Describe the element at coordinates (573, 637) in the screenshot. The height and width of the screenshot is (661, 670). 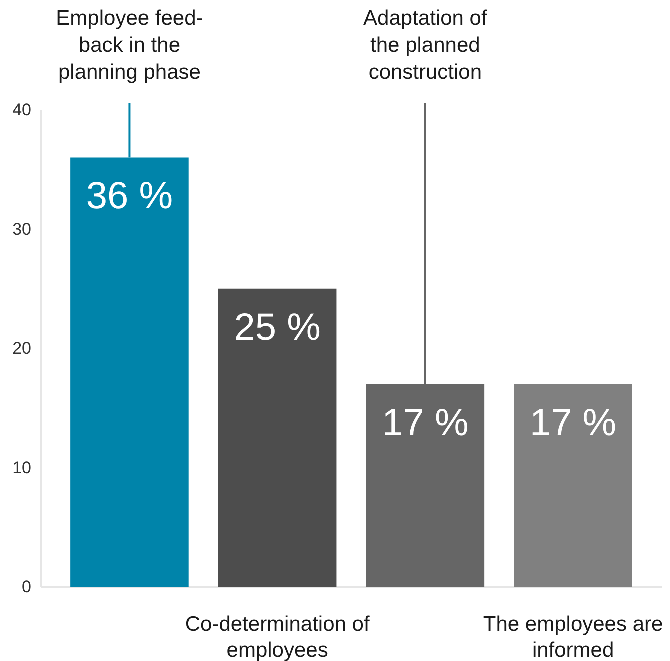
I see `x-tick-label: The employees are informed` at that location.